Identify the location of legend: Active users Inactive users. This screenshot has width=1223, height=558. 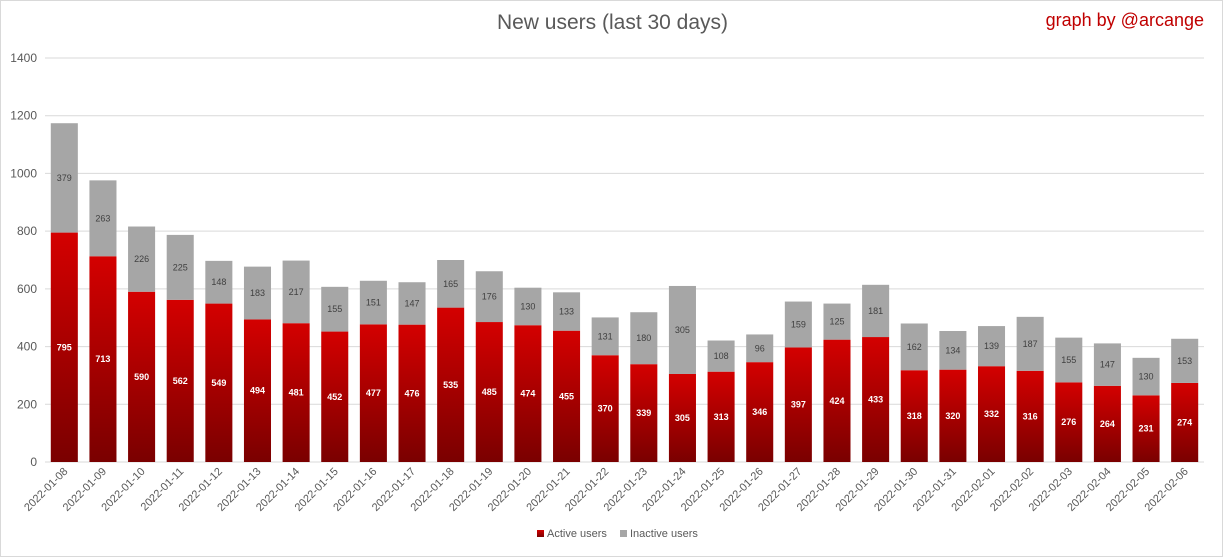
(617, 534).